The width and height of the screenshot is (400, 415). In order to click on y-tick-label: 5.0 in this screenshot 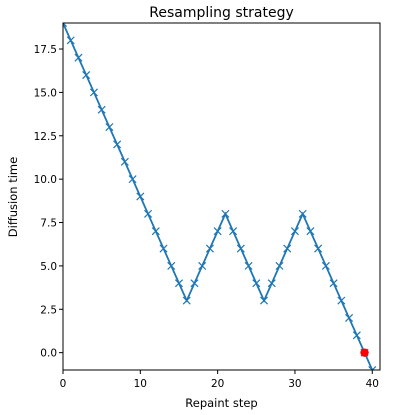, I will do `click(48, 267)`.